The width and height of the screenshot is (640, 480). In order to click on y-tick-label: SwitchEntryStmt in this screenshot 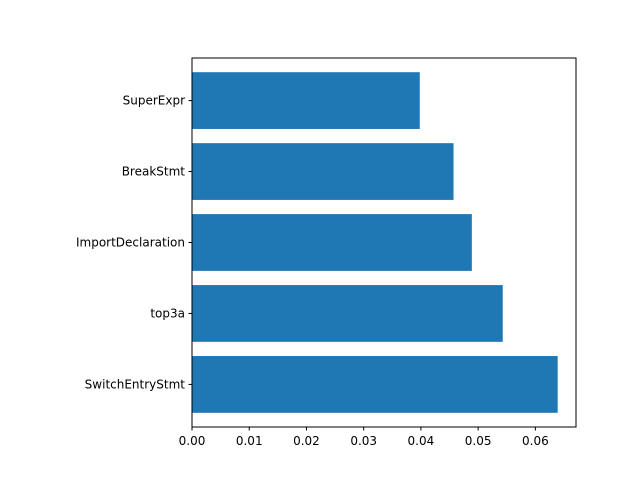, I will do `click(135, 384)`.